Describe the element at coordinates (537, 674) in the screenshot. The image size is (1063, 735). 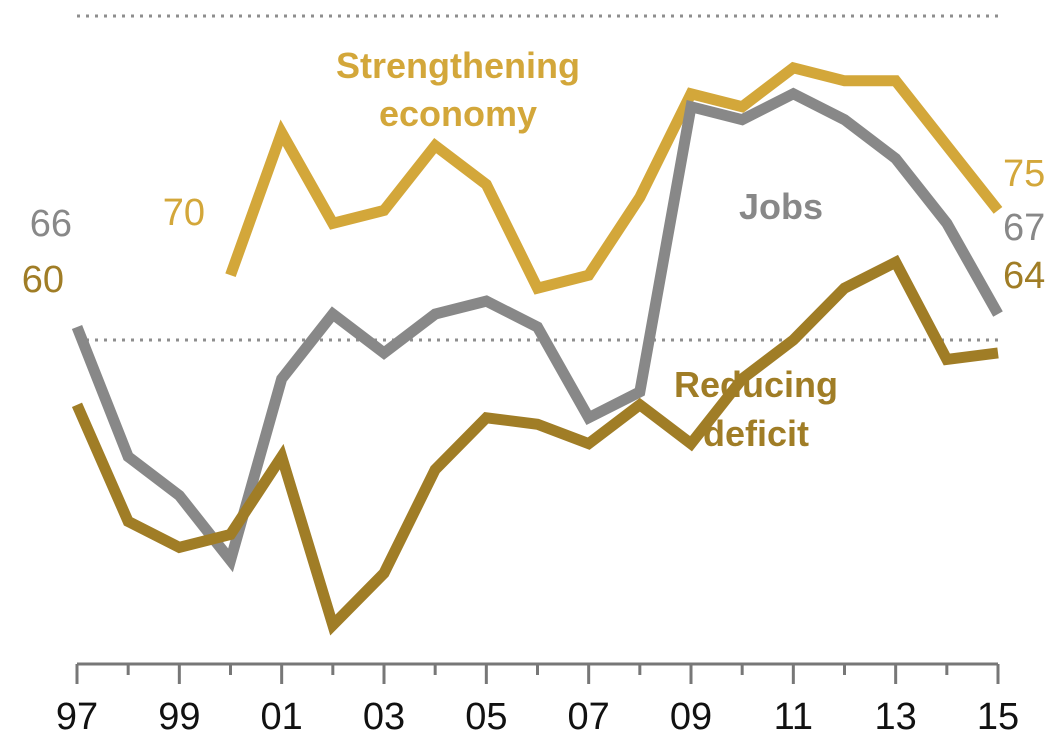
I see `x-axis-ticks` at that location.